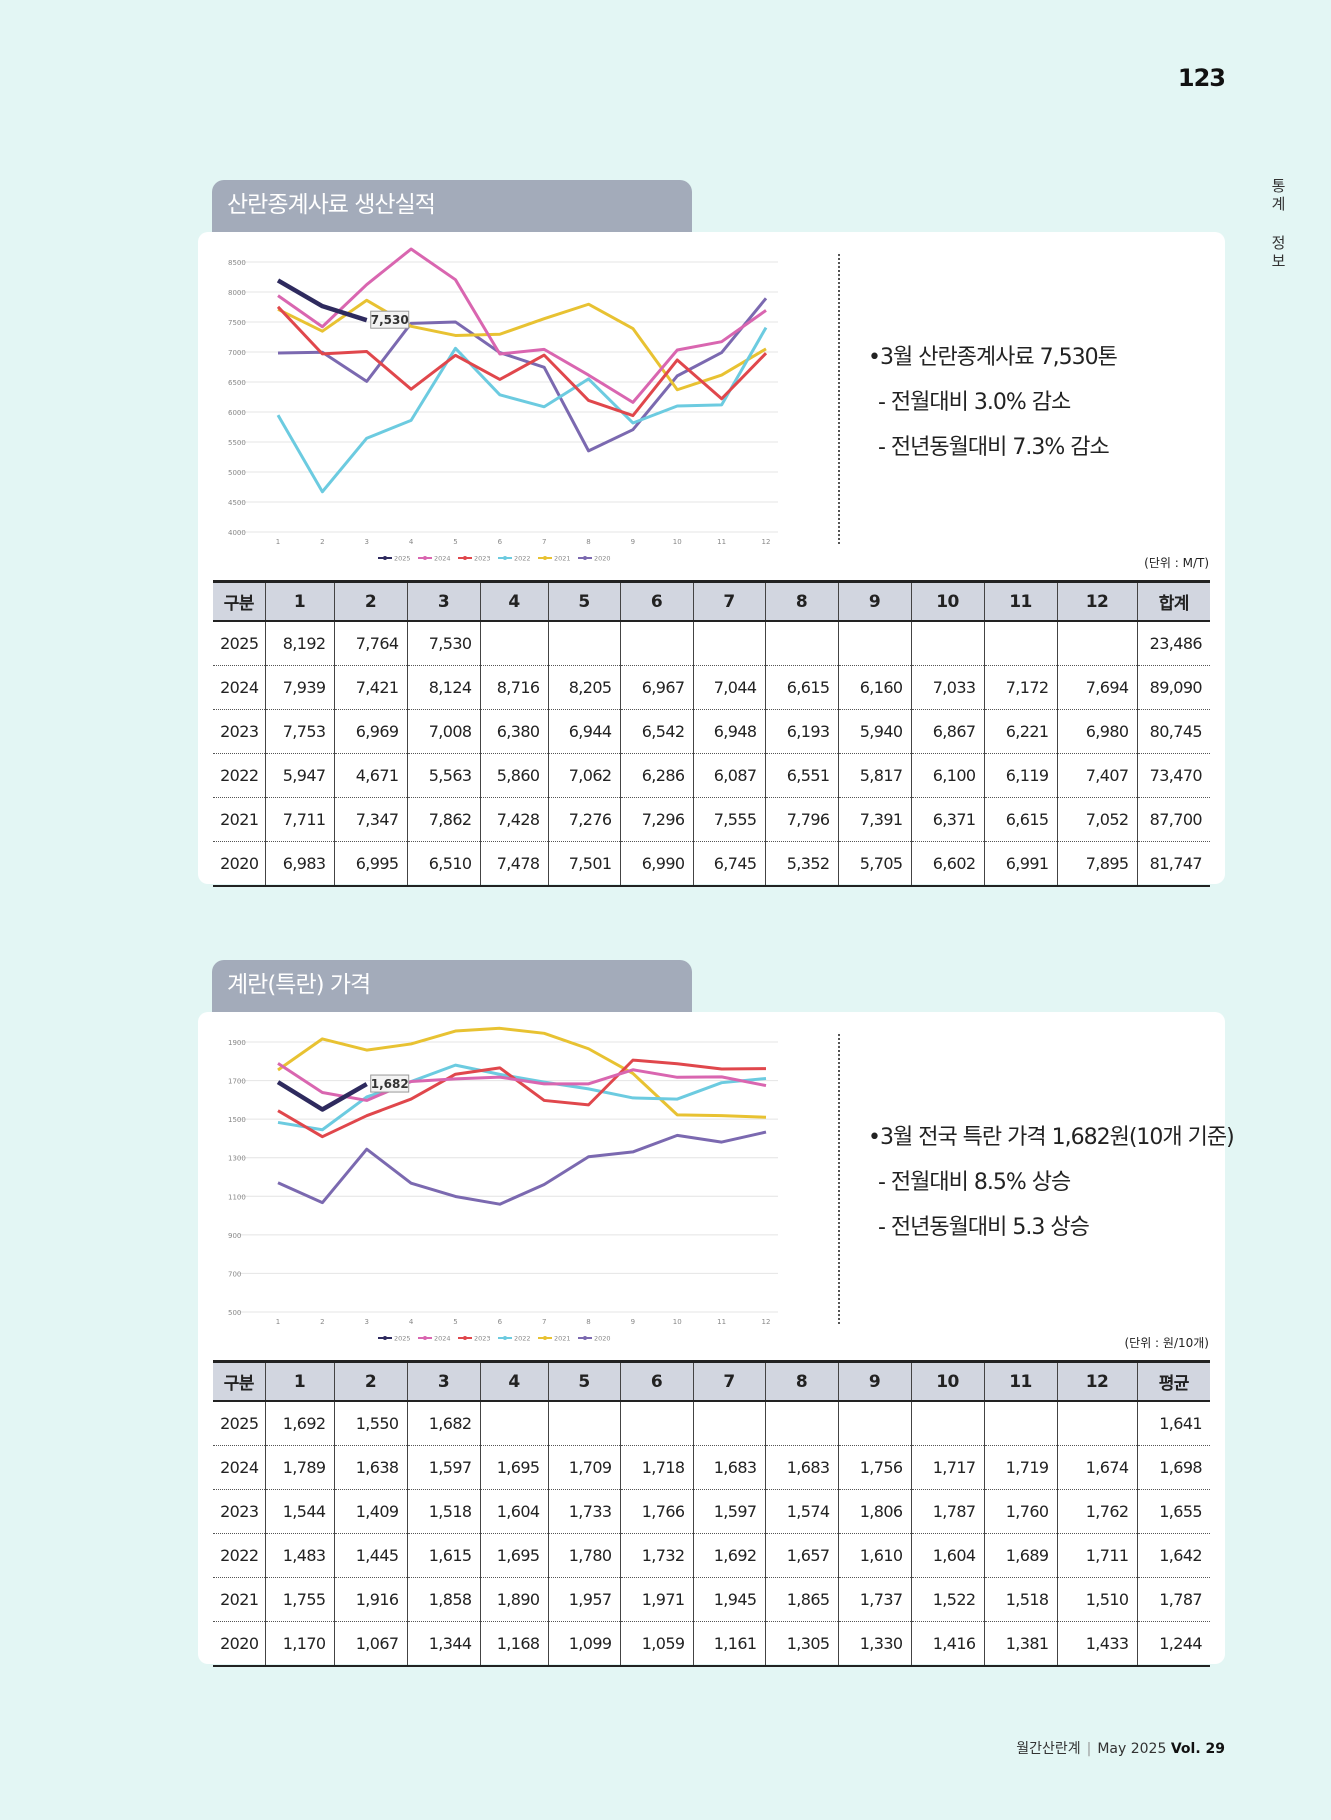 The image size is (1331, 1820). I want to click on table-cell: 1,067, so click(370, 1644).